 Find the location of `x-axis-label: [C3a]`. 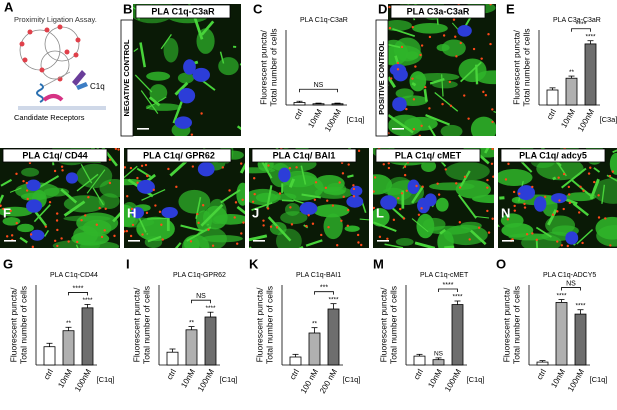

x-axis-label: [C3a] is located at coordinates (608, 119).